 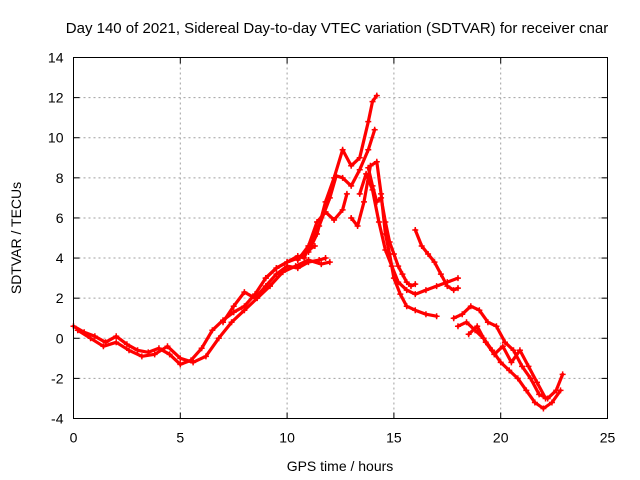 What do you see at coordinates (287, 438) in the screenshot?
I see `x-tick-label: 10` at bounding box center [287, 438].